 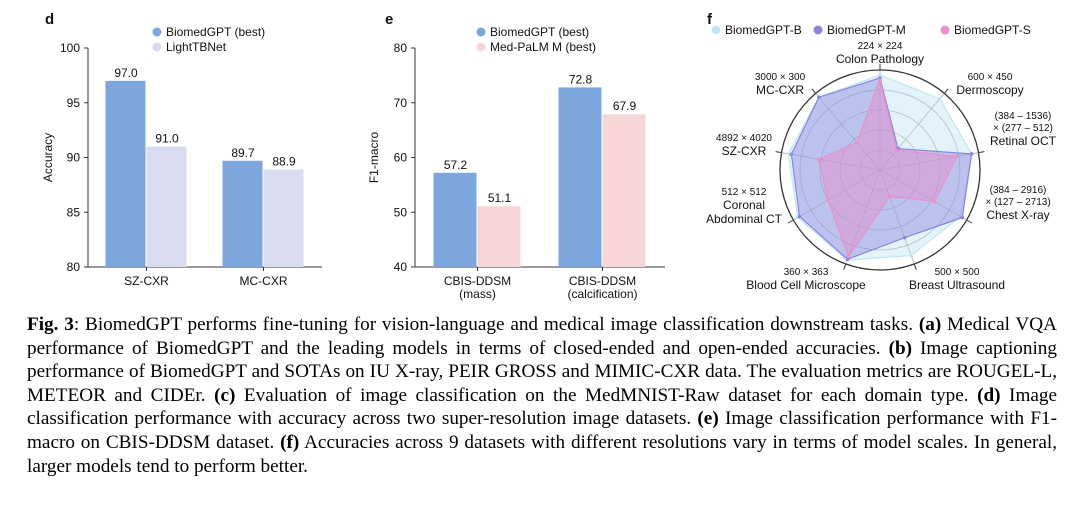 What do you see at coordinates (290, 442) in the screenshot?
I see `caption-label-f: (f)` at bounding box center [290, 442].